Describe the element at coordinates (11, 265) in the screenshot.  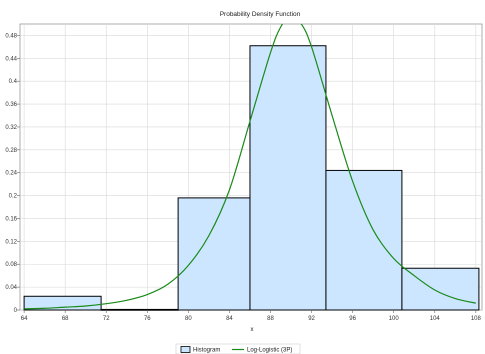
I see `y-tick-label: 0.08` at that location.